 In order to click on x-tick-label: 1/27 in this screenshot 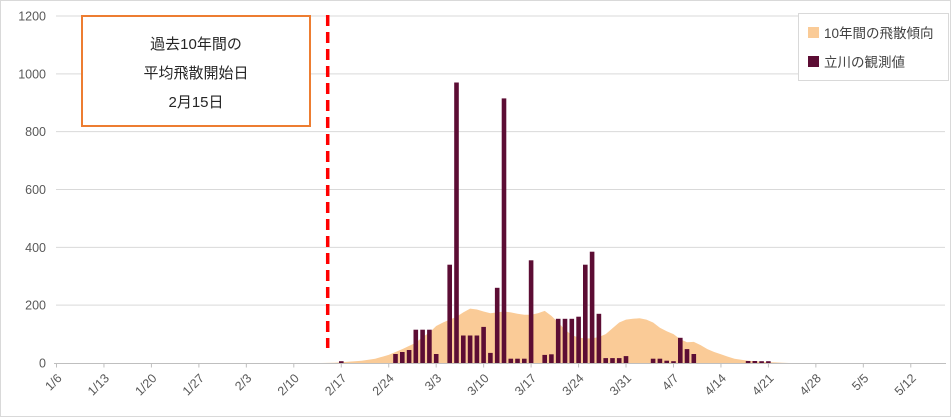, I will do `click(193, 384)`.